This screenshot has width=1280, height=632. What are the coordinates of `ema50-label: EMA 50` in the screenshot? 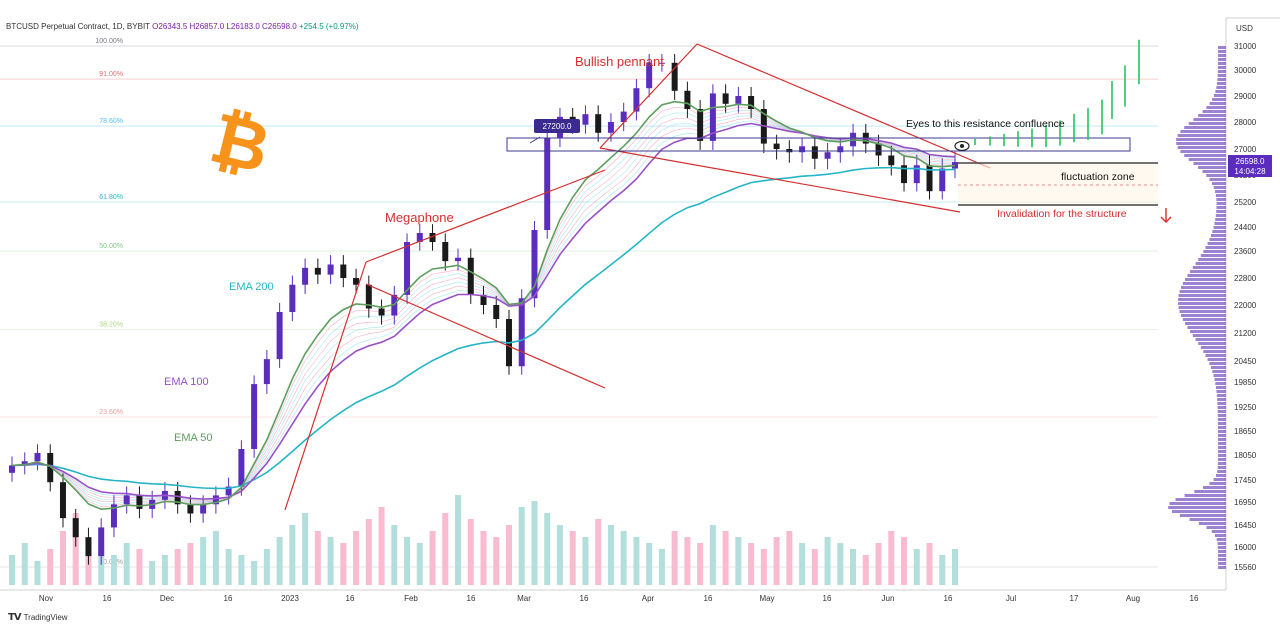 It's located at (193, 438).